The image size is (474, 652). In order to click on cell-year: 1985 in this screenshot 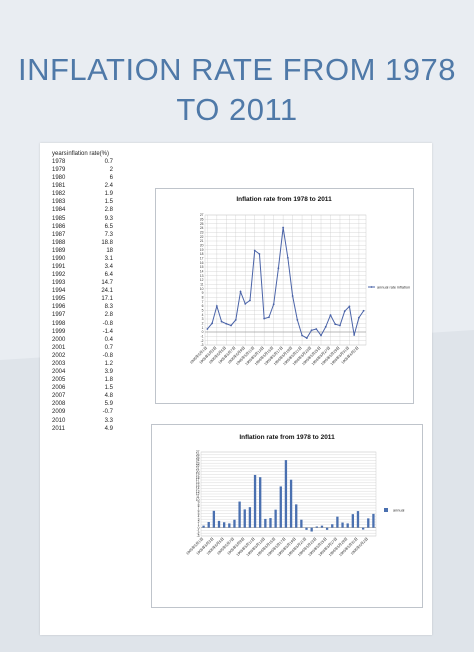, I will do `click(59, 218)`.